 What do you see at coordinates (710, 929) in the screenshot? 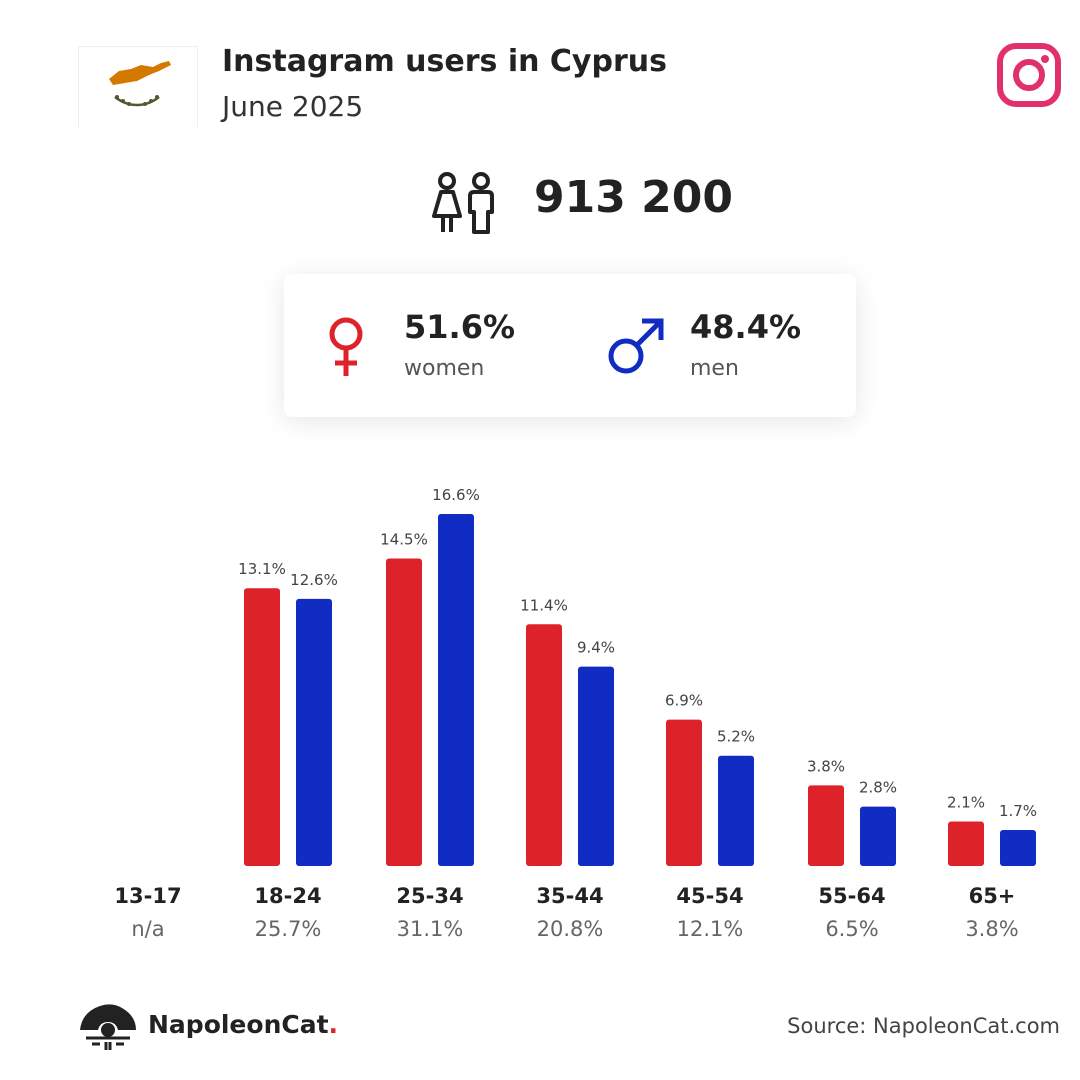
I see `age-total-45-54: 12.1%` at bounding box center [710, 929].